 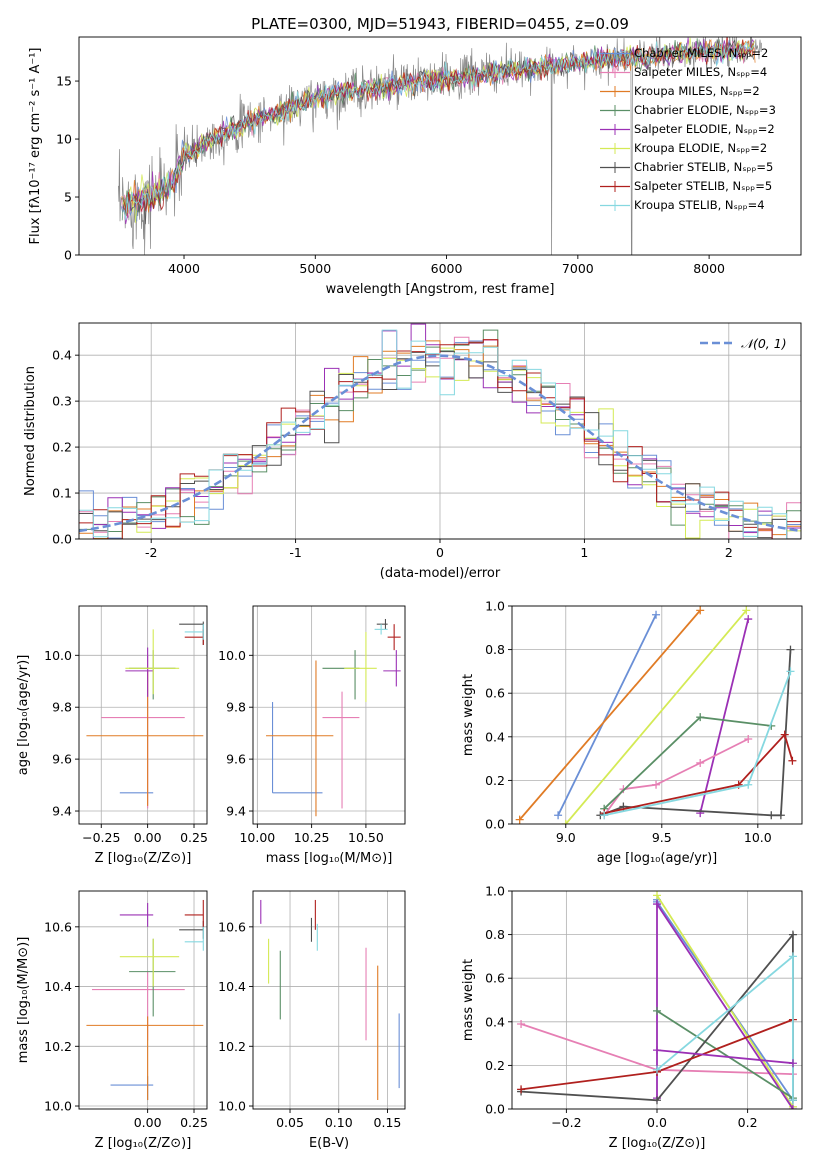 I want to click on x-tick-label: 0.05, so click(x=290, y=1122).